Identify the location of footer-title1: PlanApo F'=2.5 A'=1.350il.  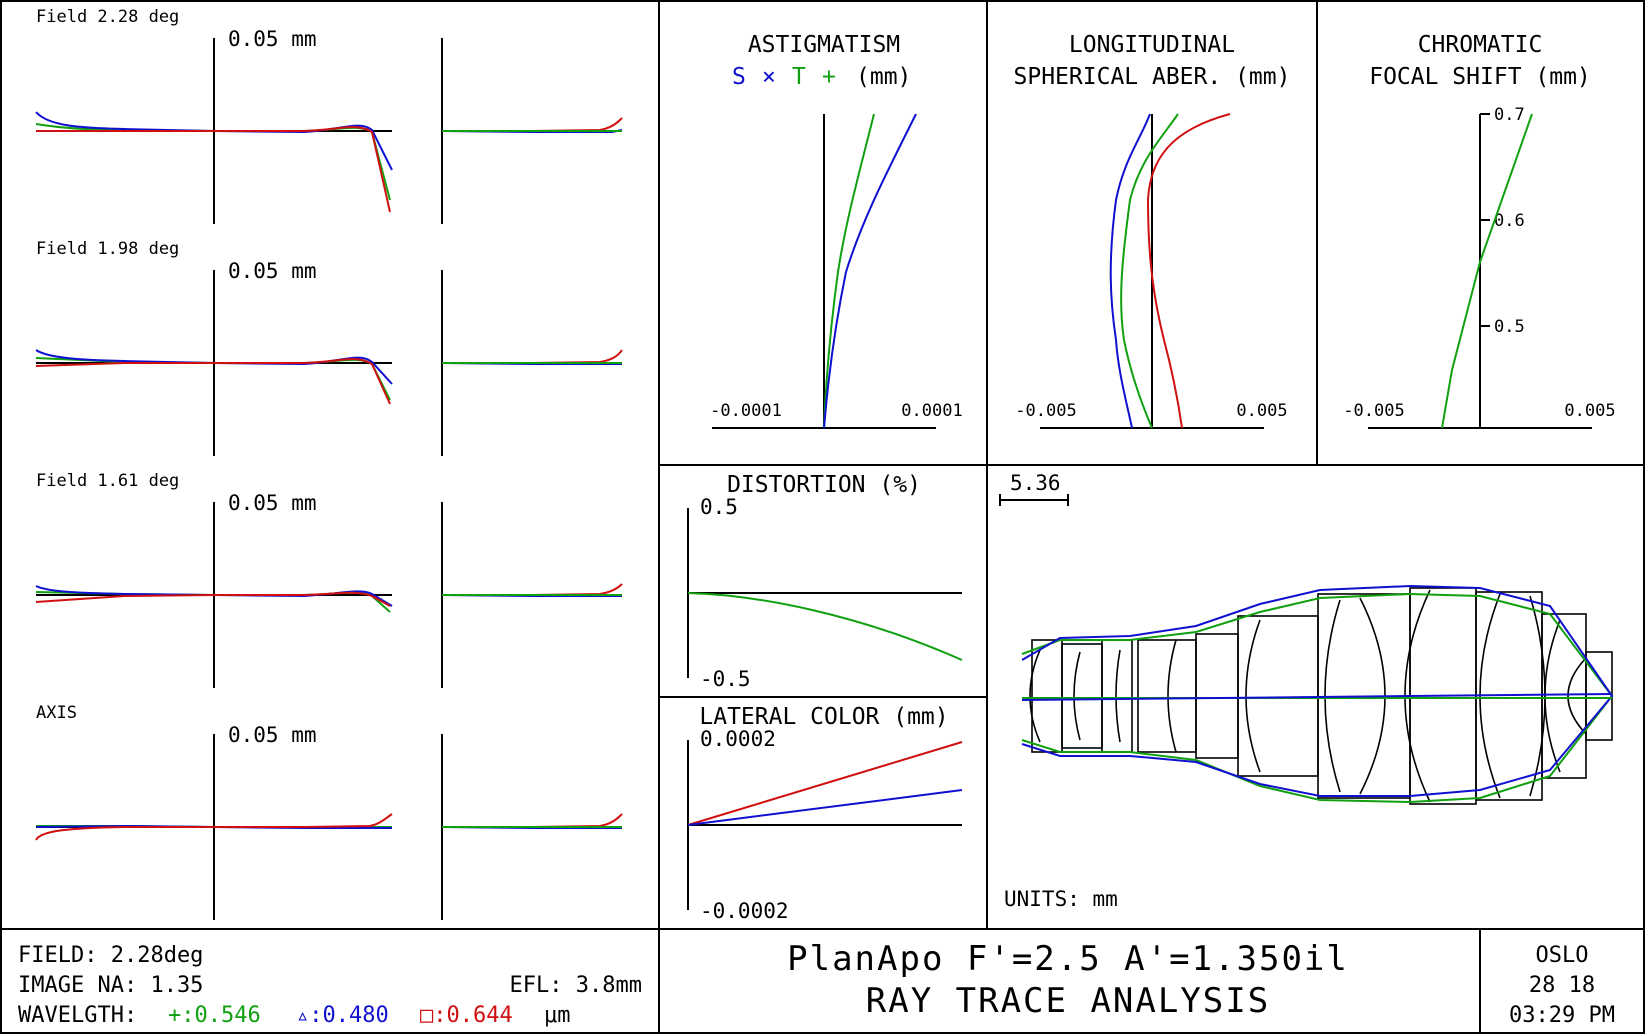
(1068, 959).